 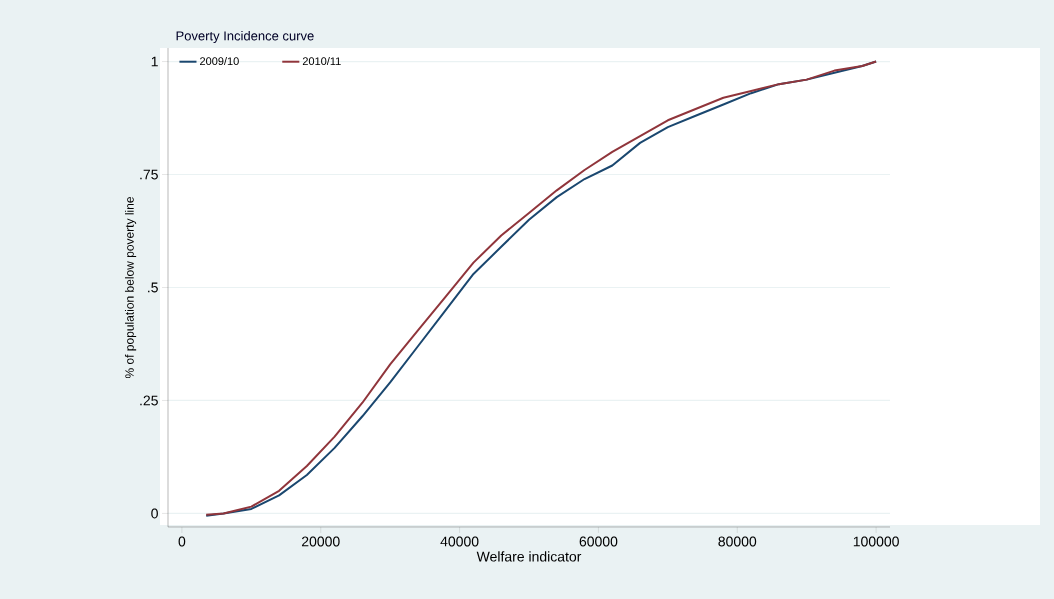 I want to click on legend-label: 2010/11, so click(x=321, y=61).